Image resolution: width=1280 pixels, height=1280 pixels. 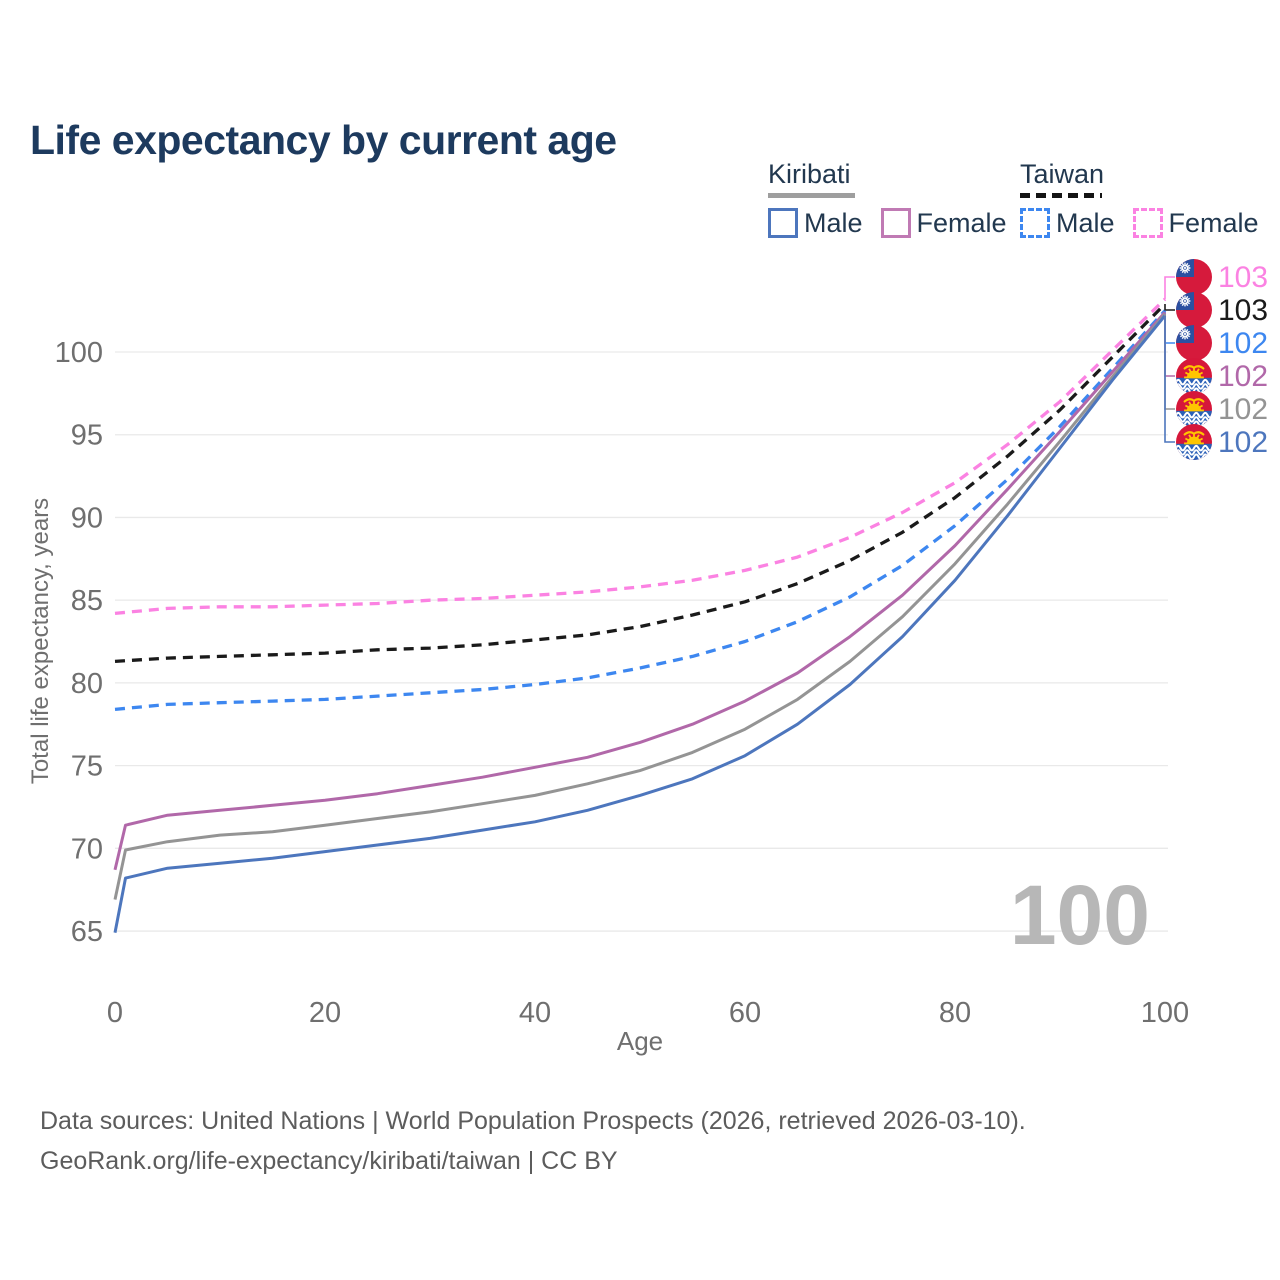 I want to click on legend-label-taiwan-male: Male, so click(x=1085, y=222).